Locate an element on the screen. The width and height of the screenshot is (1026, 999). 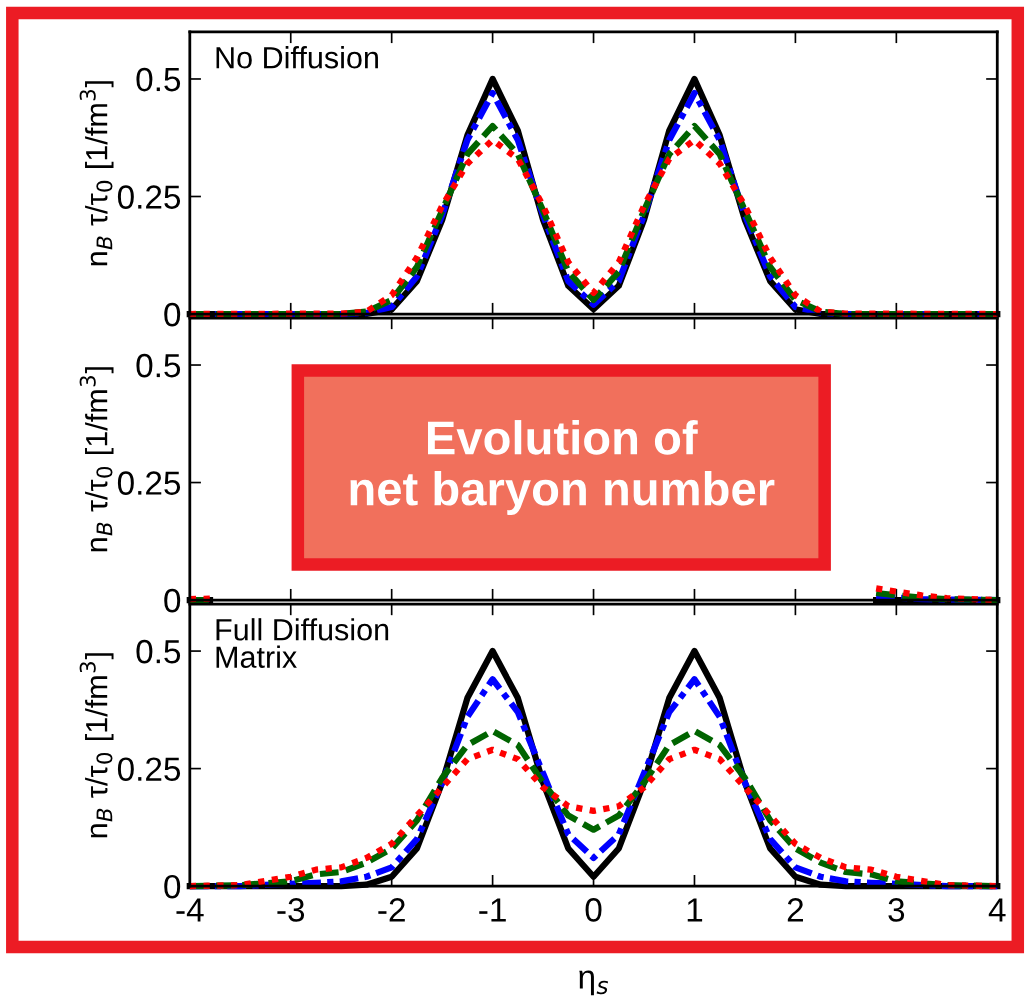
x-tick-label: 2 is located at coordinates (795, 910).